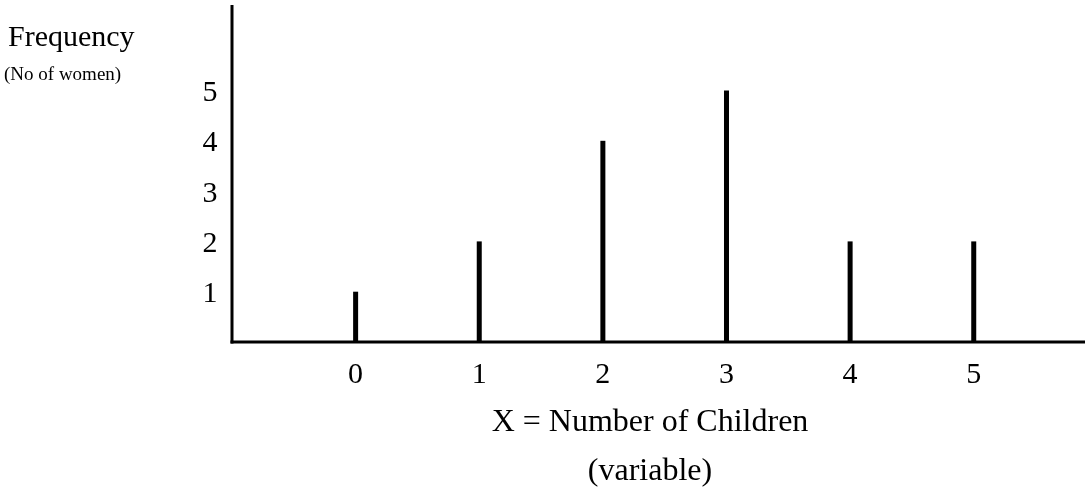  Describe the element at coordinates (210, 91) in the screenshot. I see `y-tick-label: 5` at that location.